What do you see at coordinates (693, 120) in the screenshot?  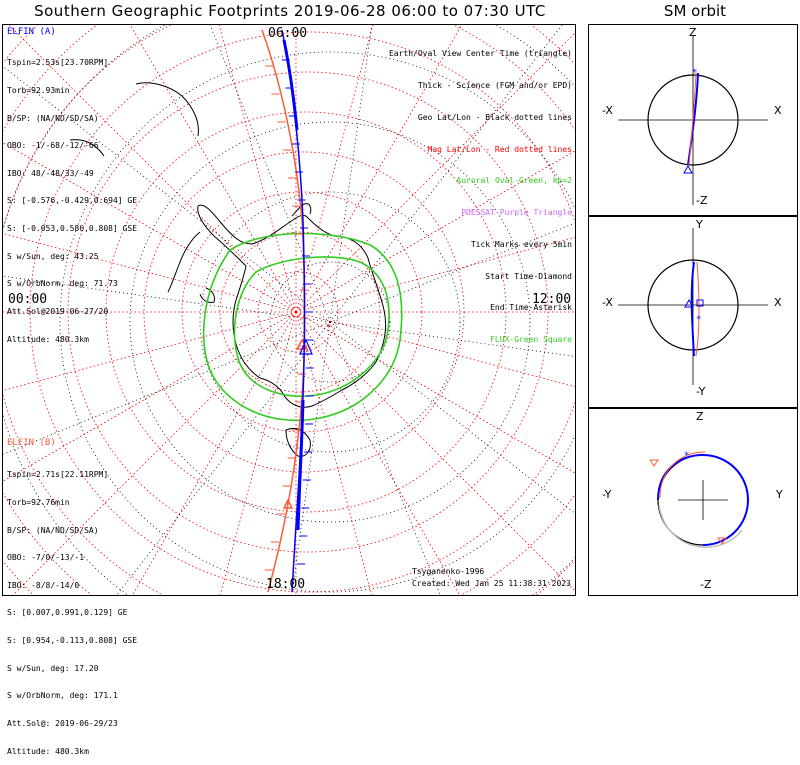 I see `orbit-panel-xz` at bounding box center [693, 120].